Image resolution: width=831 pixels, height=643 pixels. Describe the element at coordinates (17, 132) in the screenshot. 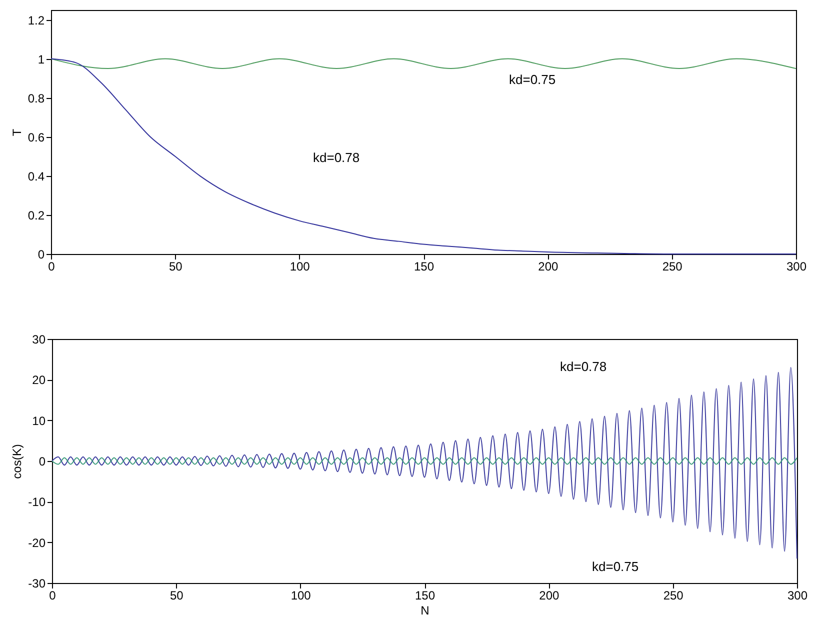

I see `y-axis-title: T` at that location.